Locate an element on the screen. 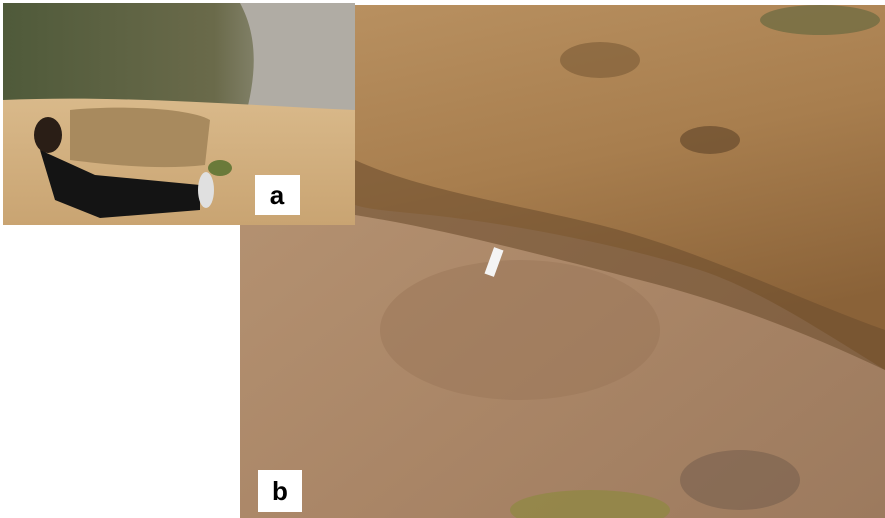 This screenshot has height=518, width=885. label-b: b is located at coordinates (280, 491).